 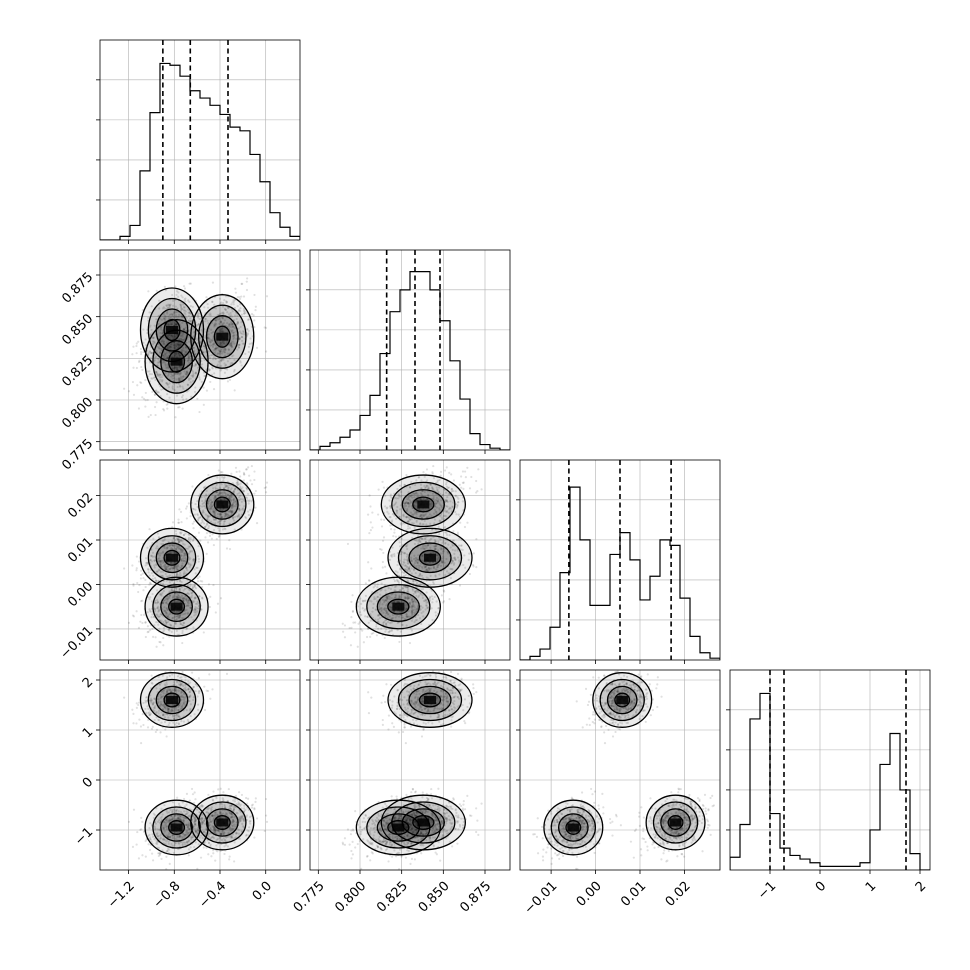 What do you see at coordinates (80, 550) in the screenshot?
I see `y-tick-label-2-2: 0.01` at bounding box center [80, 550].